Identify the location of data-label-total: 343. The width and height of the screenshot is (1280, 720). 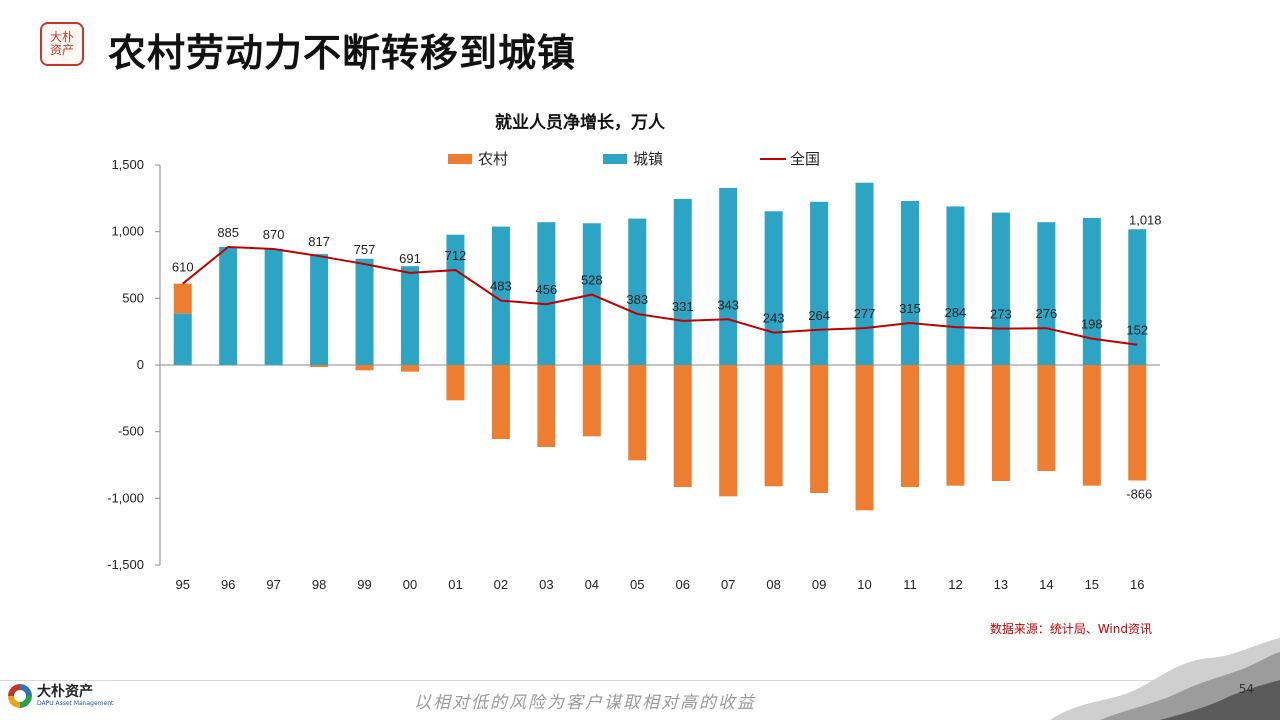
(728, 304).